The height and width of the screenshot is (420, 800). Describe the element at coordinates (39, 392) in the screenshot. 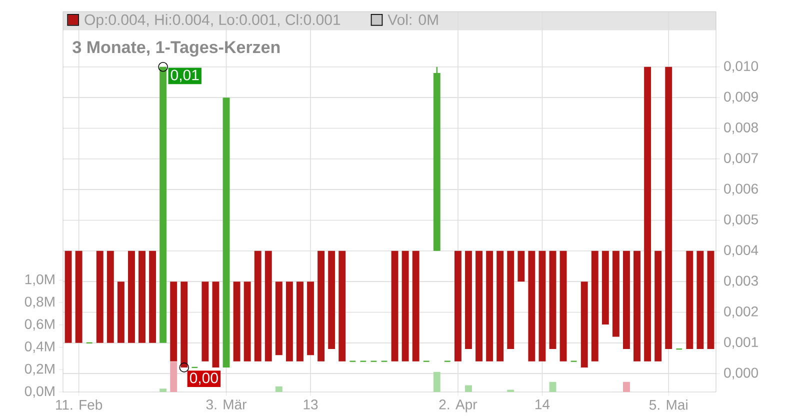

I see `y2-tick-label: 0,0M` at that location.